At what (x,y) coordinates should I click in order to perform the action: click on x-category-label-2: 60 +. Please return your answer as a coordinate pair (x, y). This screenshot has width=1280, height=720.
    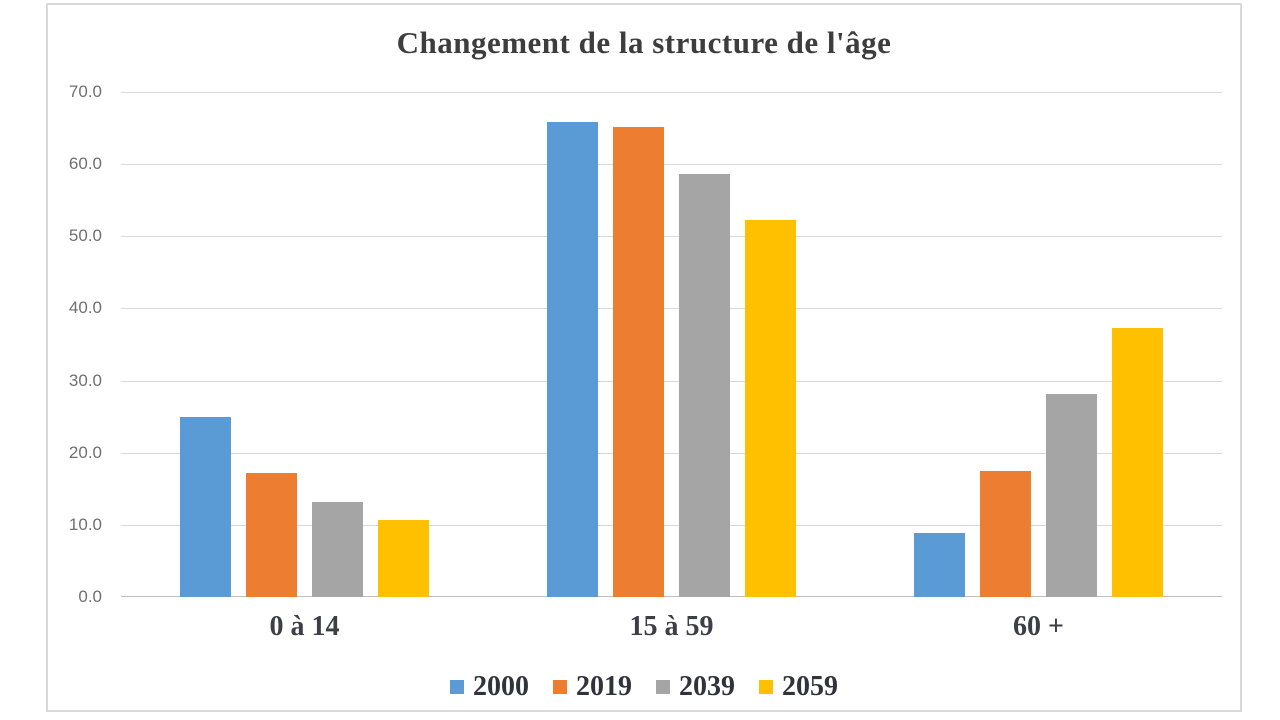
    Looking at the image, I should click on (1038, 626).